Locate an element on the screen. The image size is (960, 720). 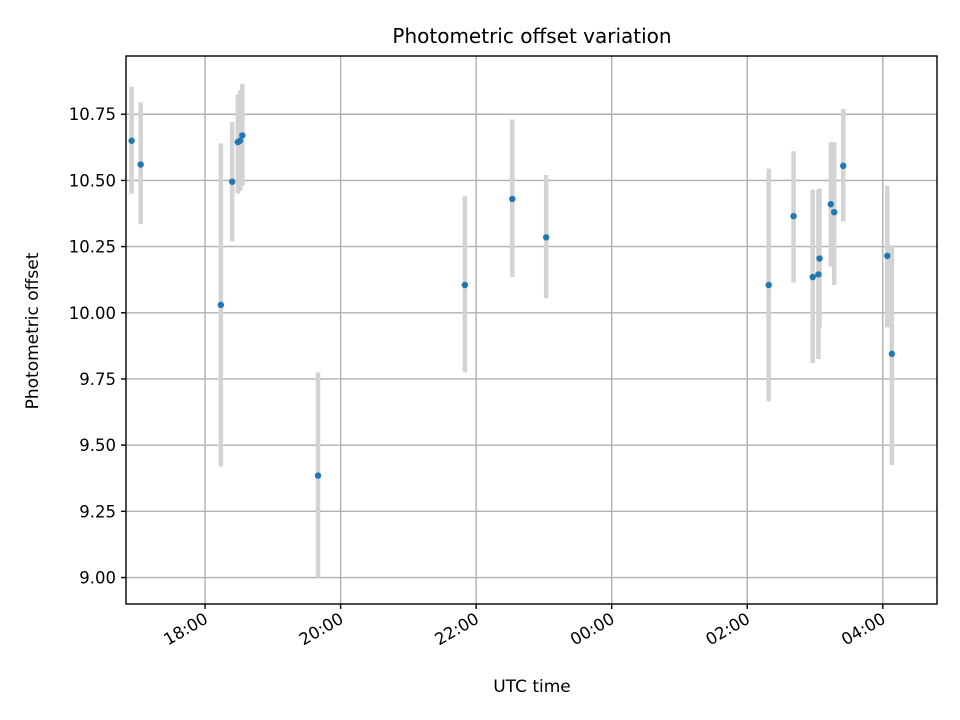
x-tick-label: 04:00 is located at coordinates (863, 629).